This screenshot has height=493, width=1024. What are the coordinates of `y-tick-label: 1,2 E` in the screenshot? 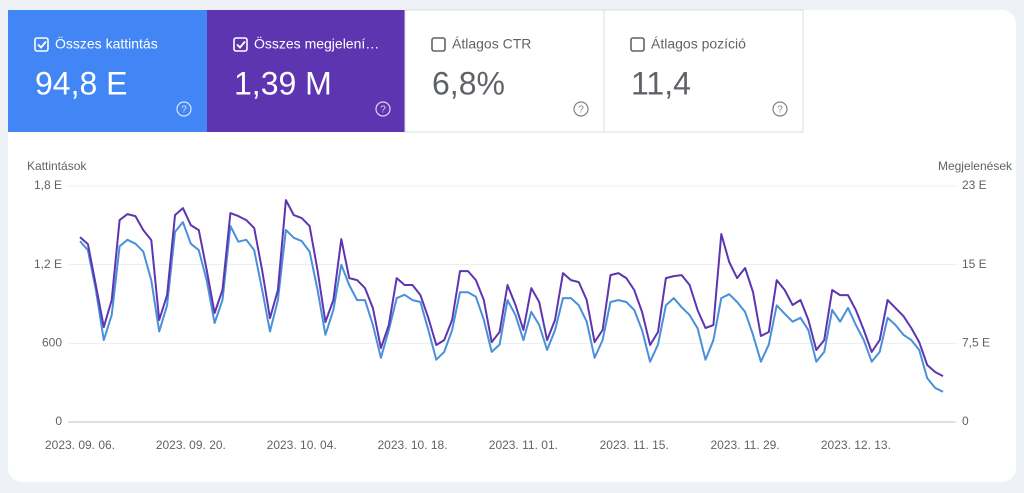 It's located at (48, 264).